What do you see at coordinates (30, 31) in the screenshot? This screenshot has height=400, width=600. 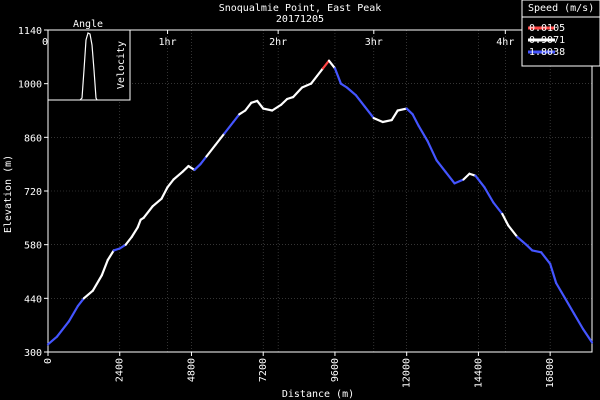 I see `y-tick-label: 1140` at bounding box center [30, 31].